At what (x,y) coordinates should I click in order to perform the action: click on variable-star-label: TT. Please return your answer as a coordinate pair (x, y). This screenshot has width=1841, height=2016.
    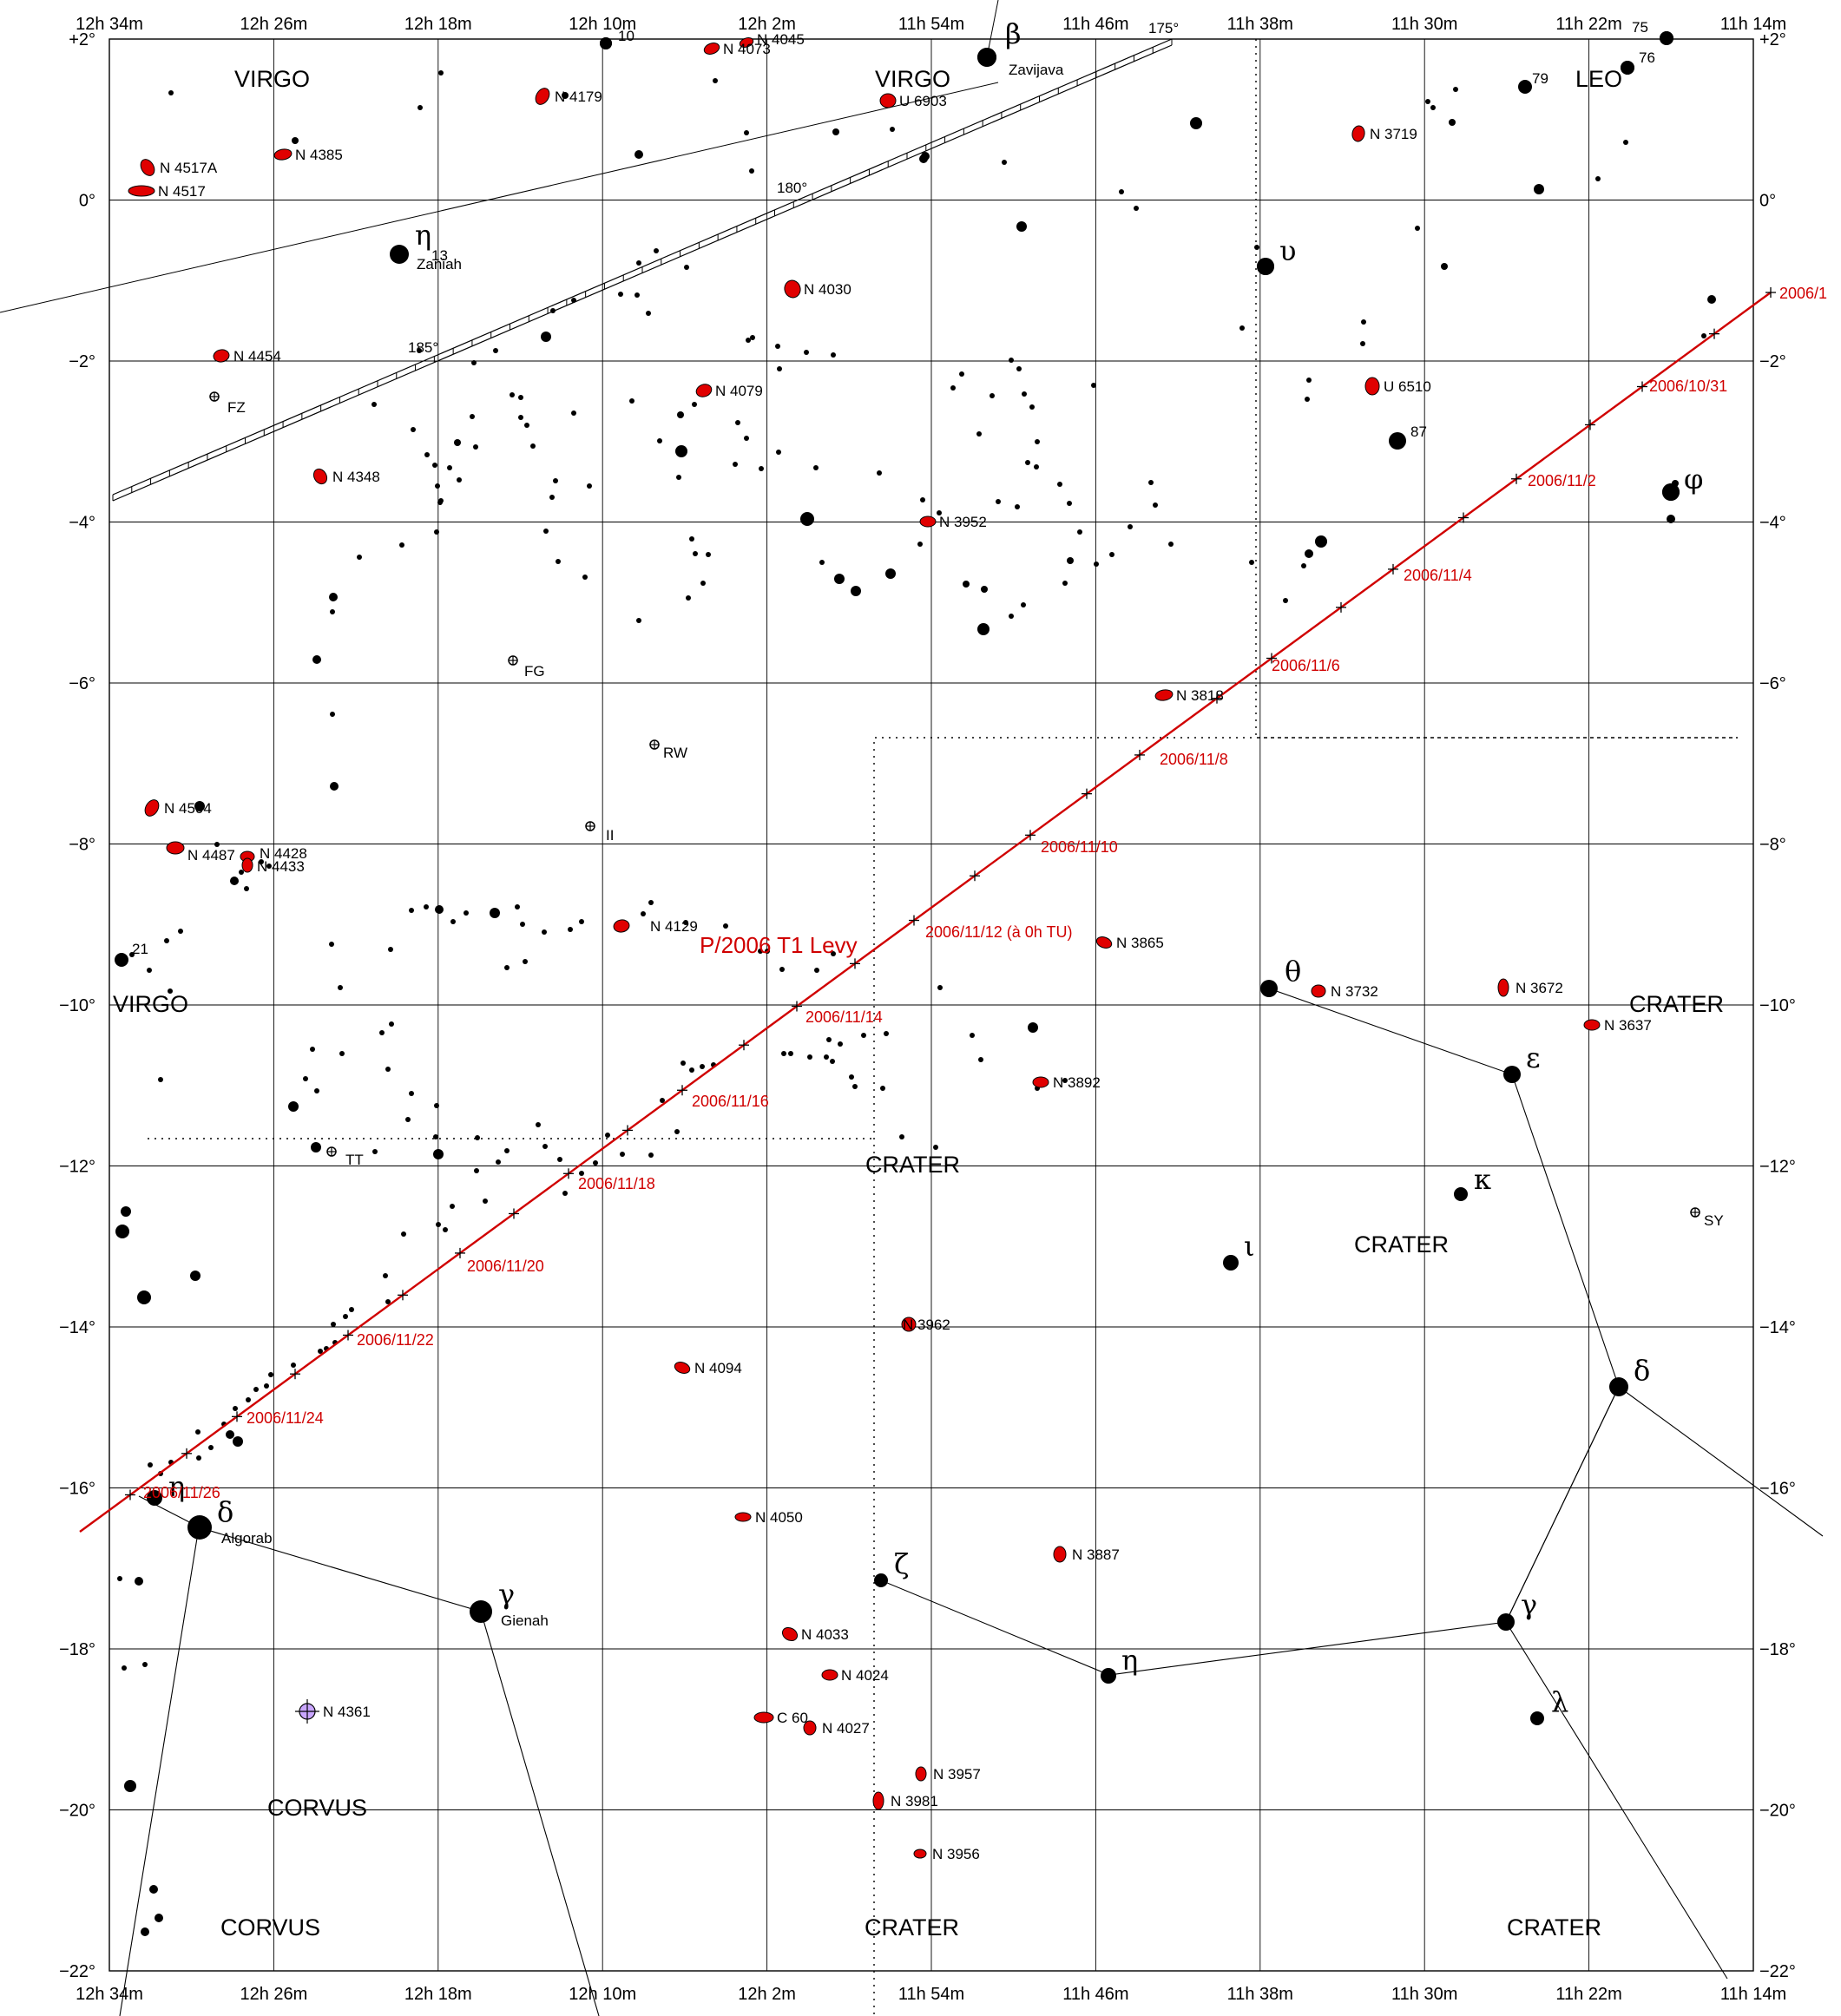
    Looking at the image, I should click on (354, 1160).